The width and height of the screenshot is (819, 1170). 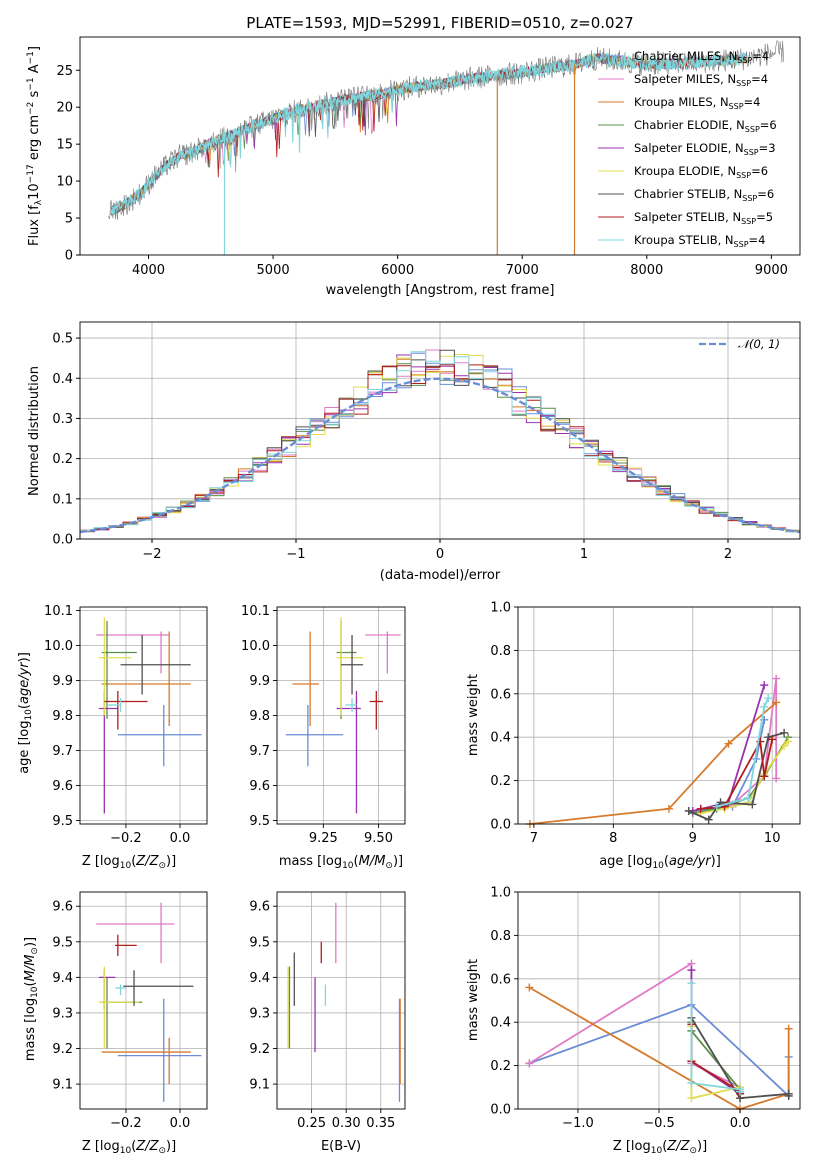 What do you see at coordinates (62, 751) in the screenshot?
I see `y-tick-label: 9.7` at bounding box center [62, 751].